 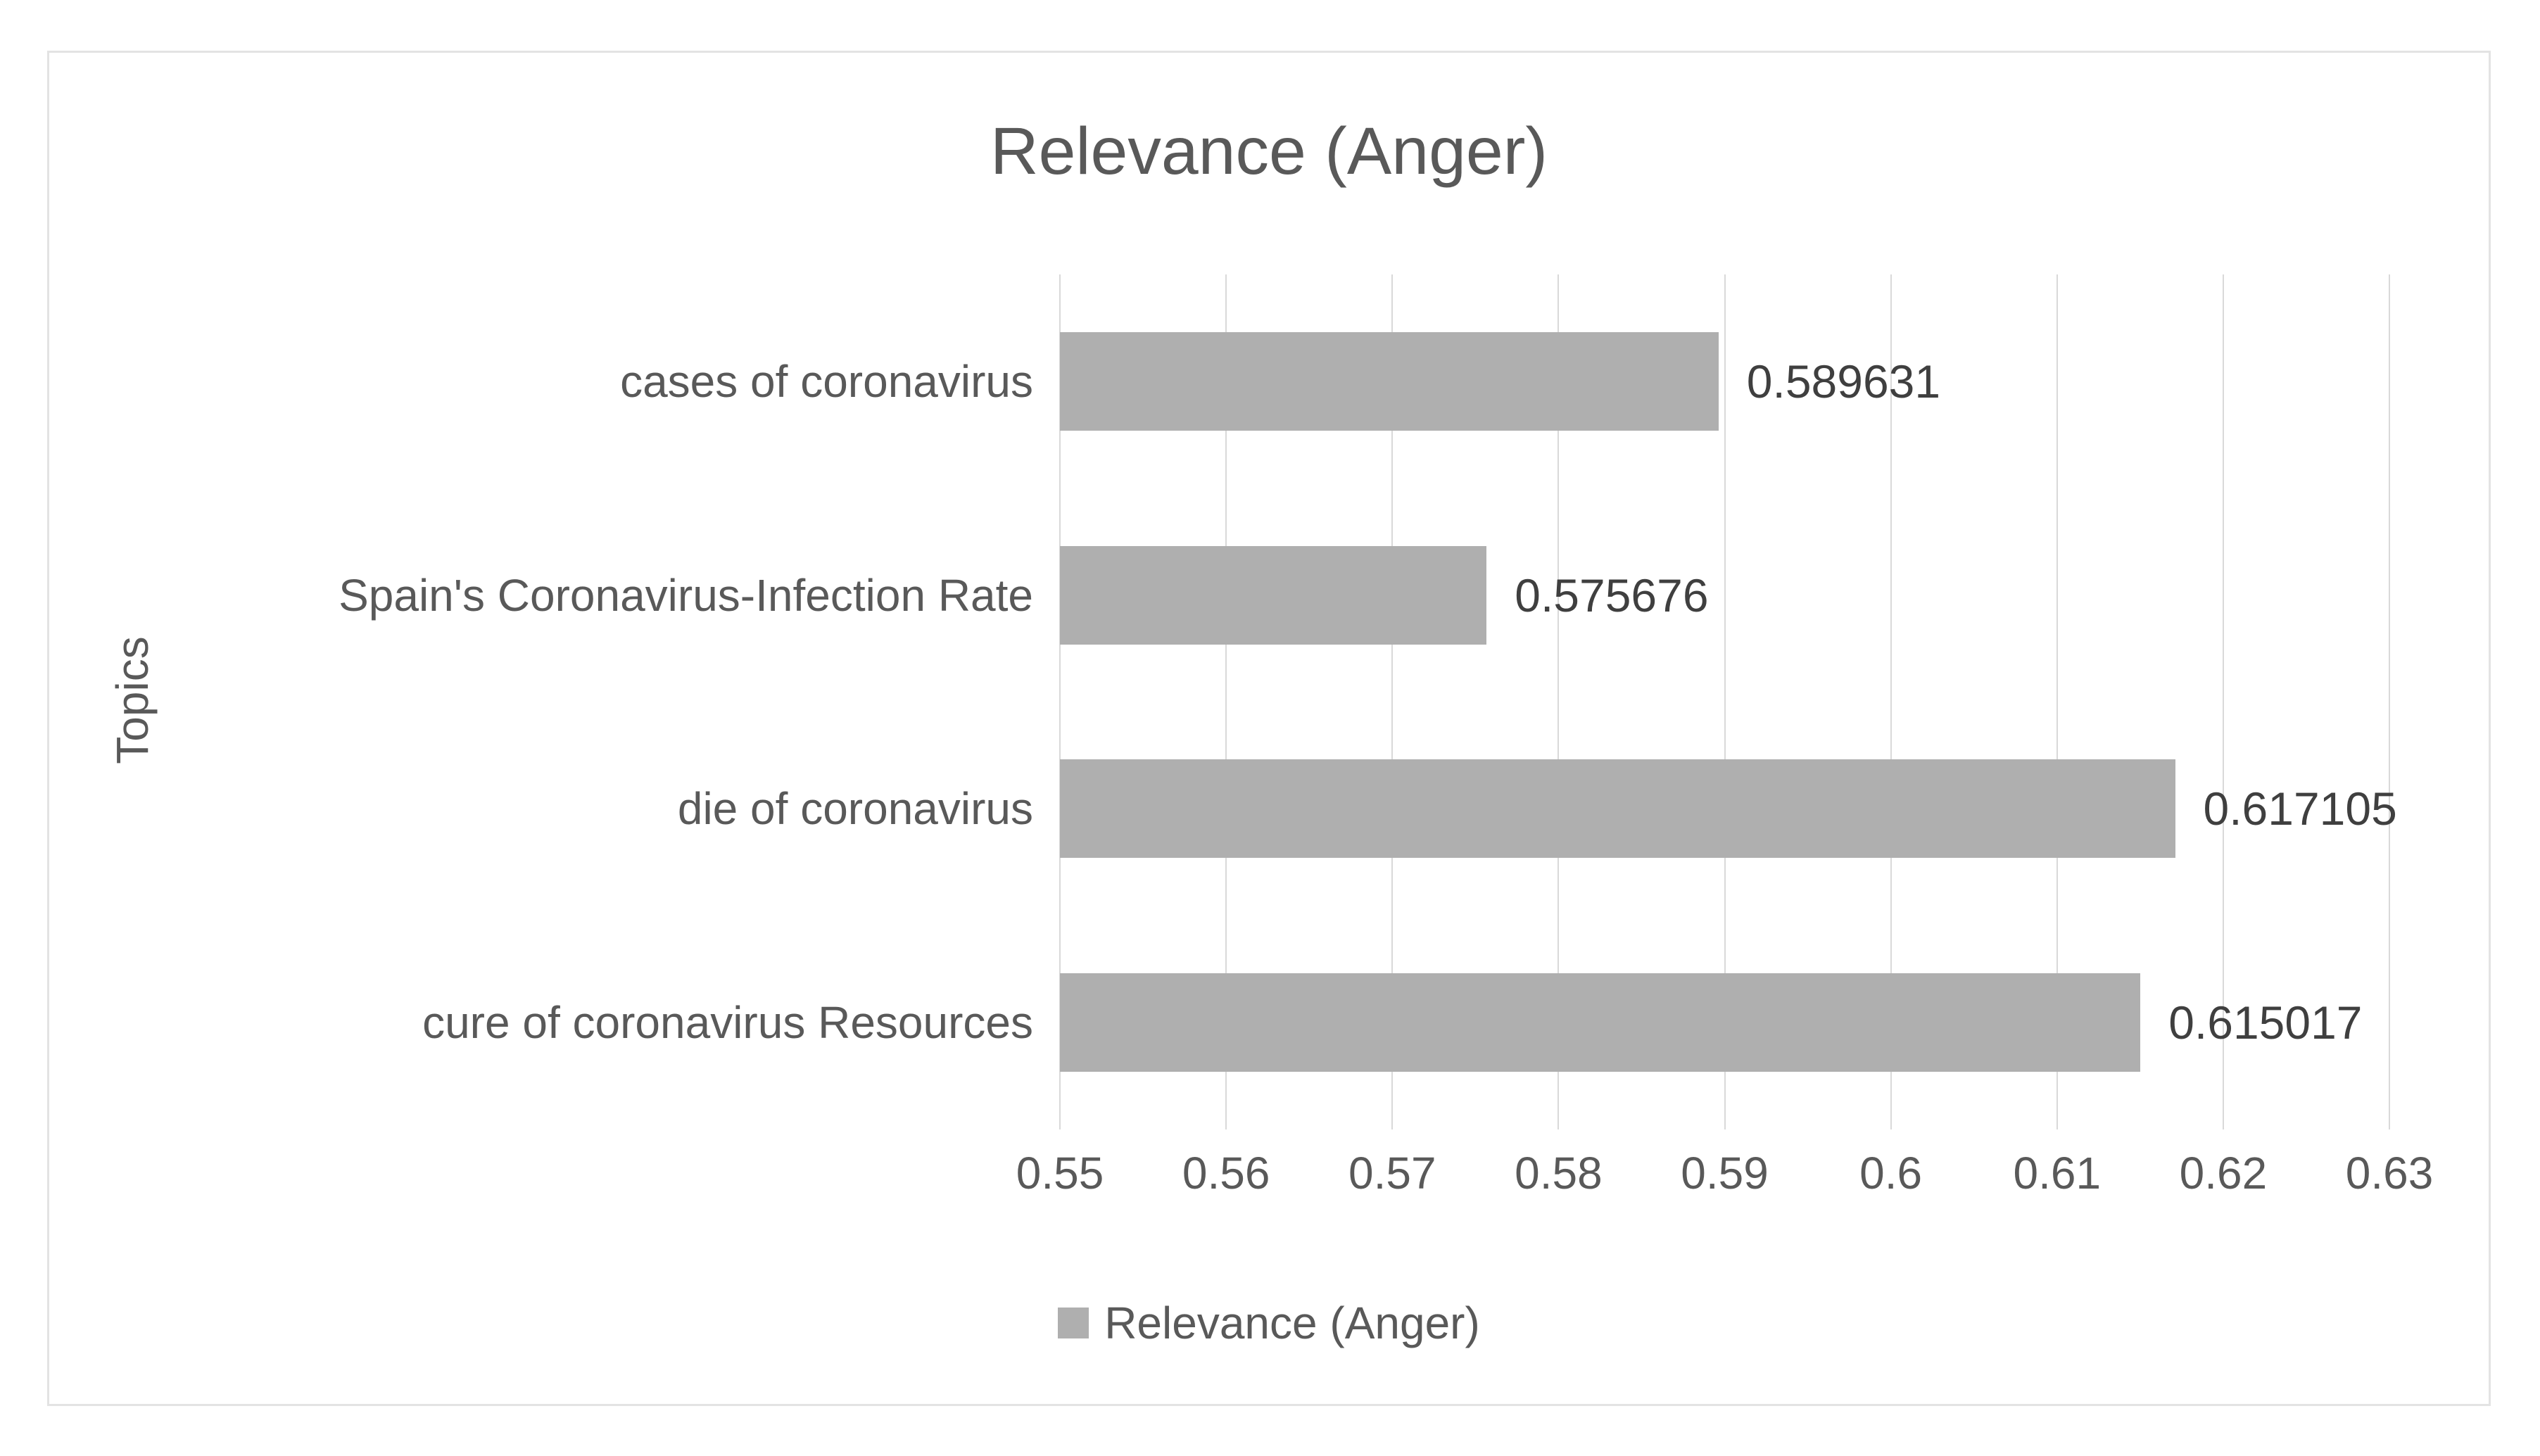 I want to click on value-label: 0.575676, so click(x=1612, y=595).